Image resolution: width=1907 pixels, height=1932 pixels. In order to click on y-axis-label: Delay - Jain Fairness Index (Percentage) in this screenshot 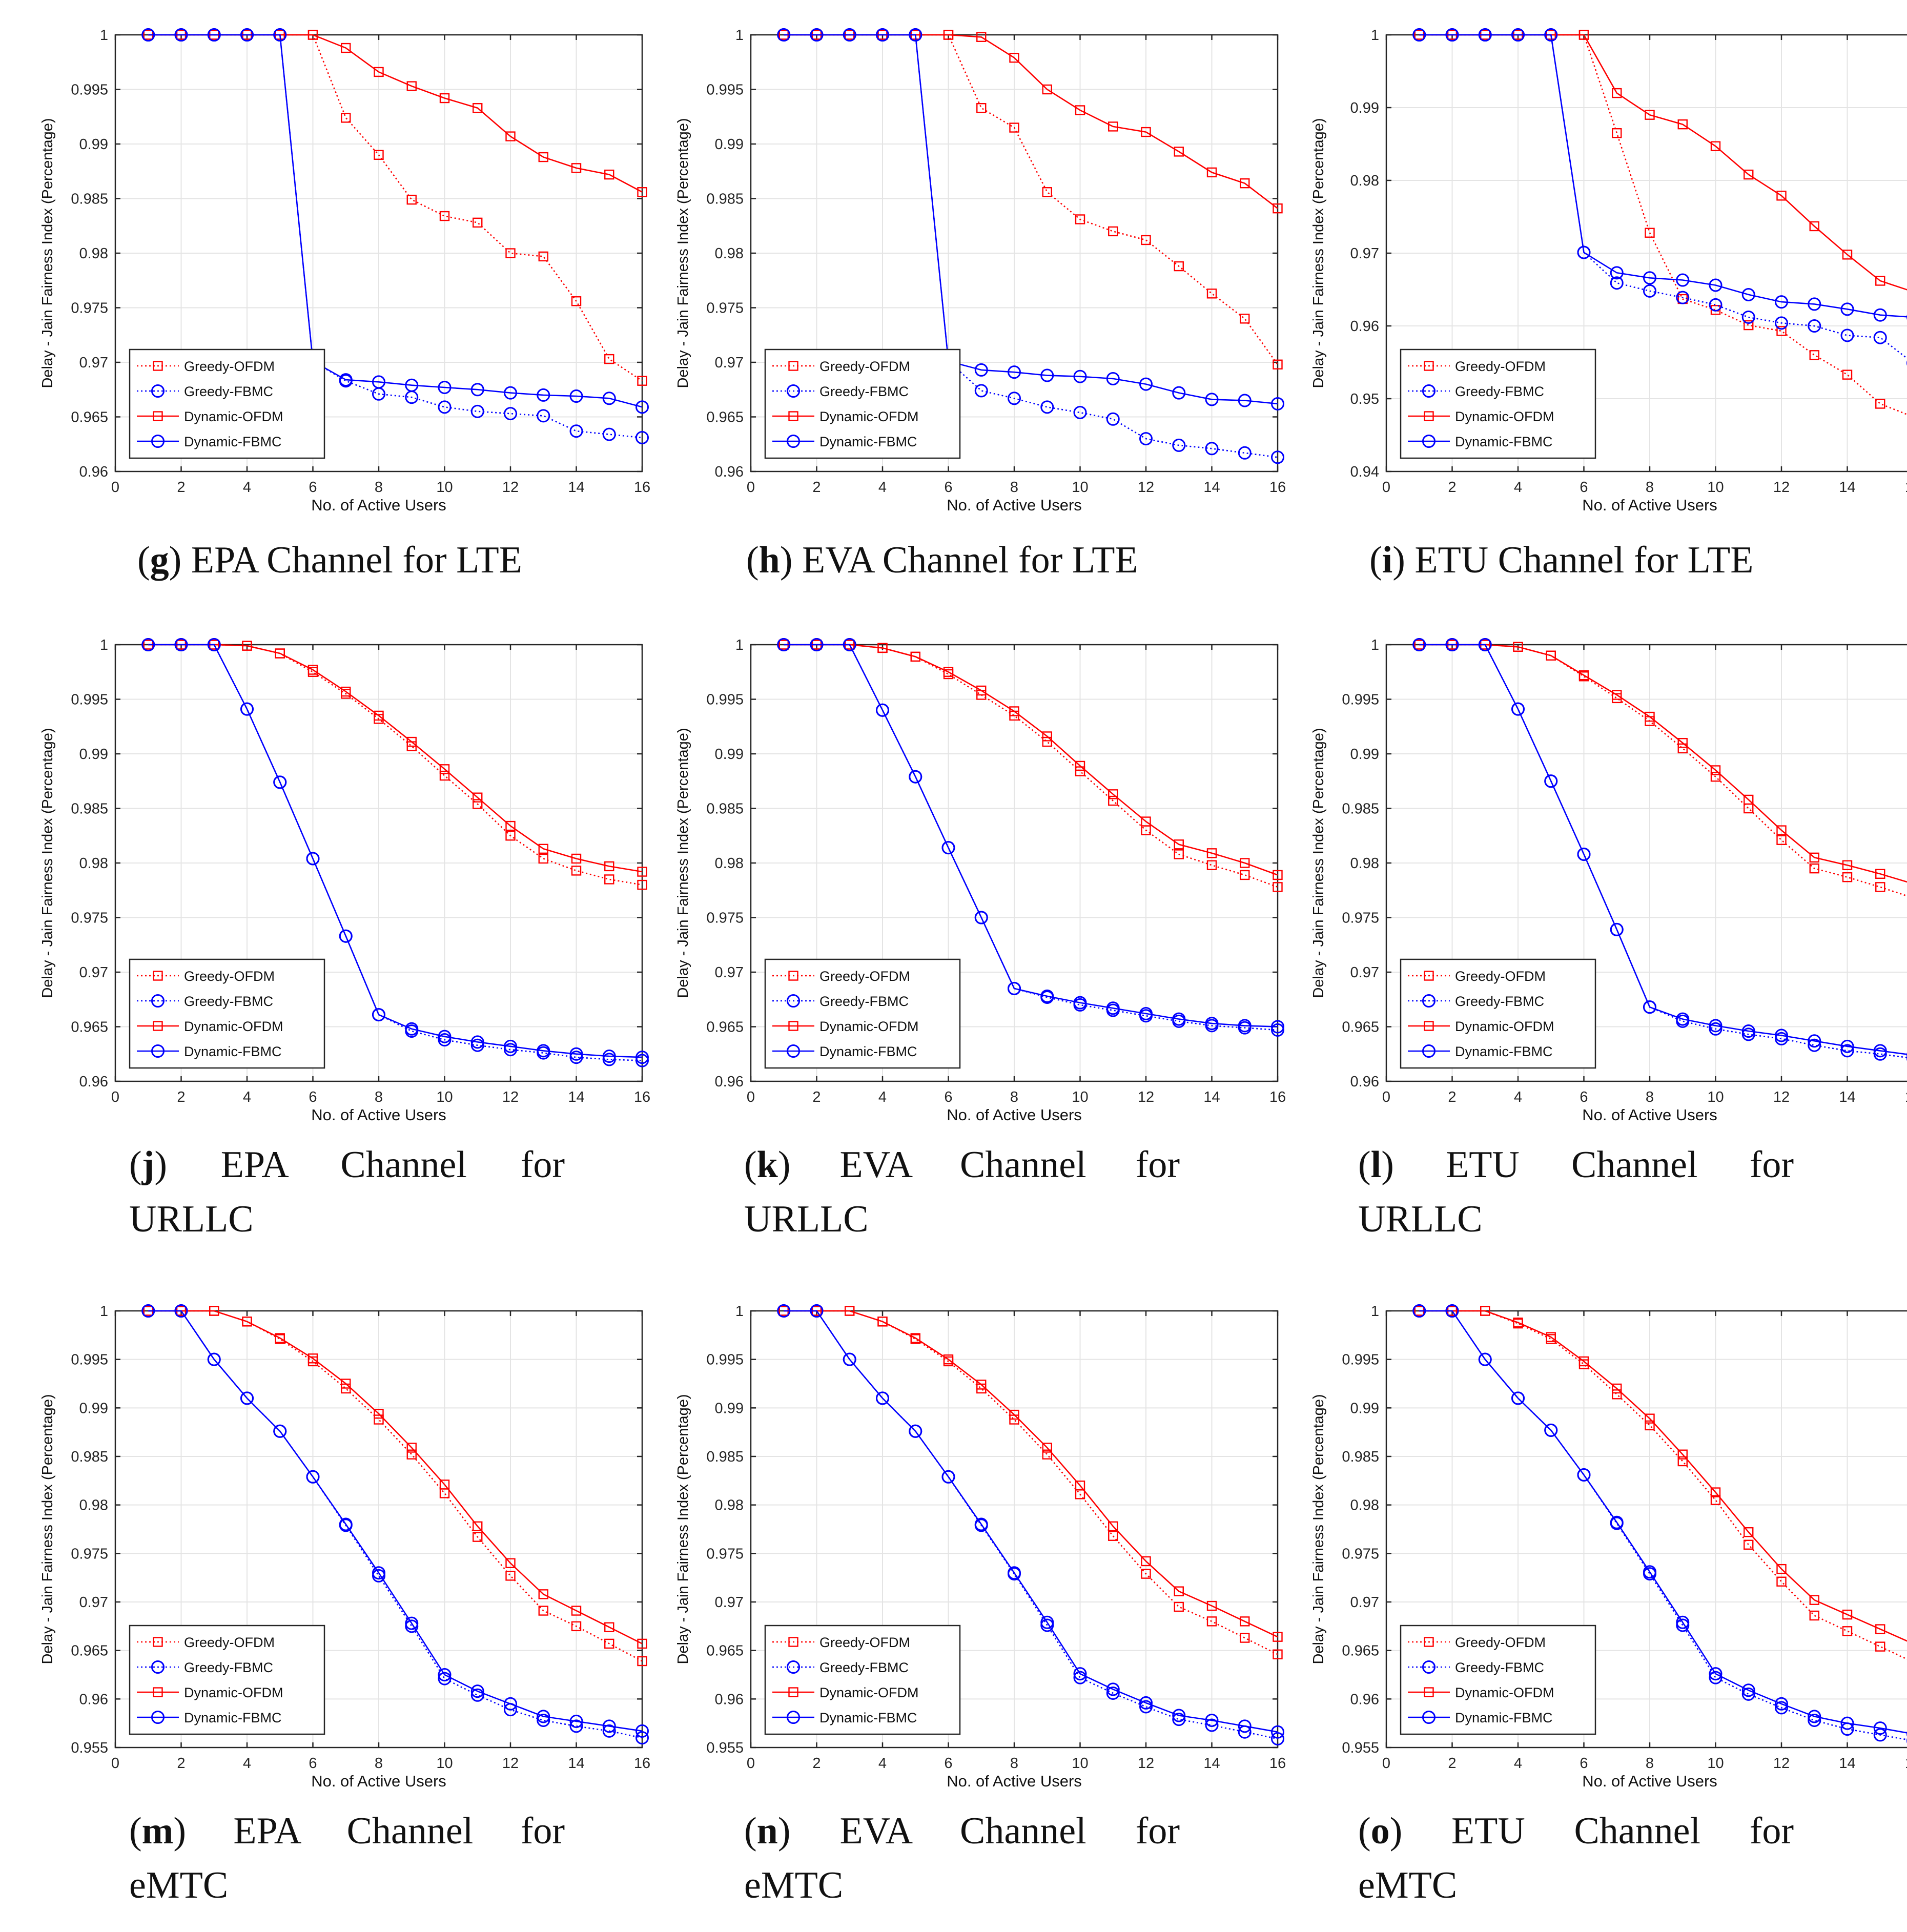, I will do `click(683, 1529)`.